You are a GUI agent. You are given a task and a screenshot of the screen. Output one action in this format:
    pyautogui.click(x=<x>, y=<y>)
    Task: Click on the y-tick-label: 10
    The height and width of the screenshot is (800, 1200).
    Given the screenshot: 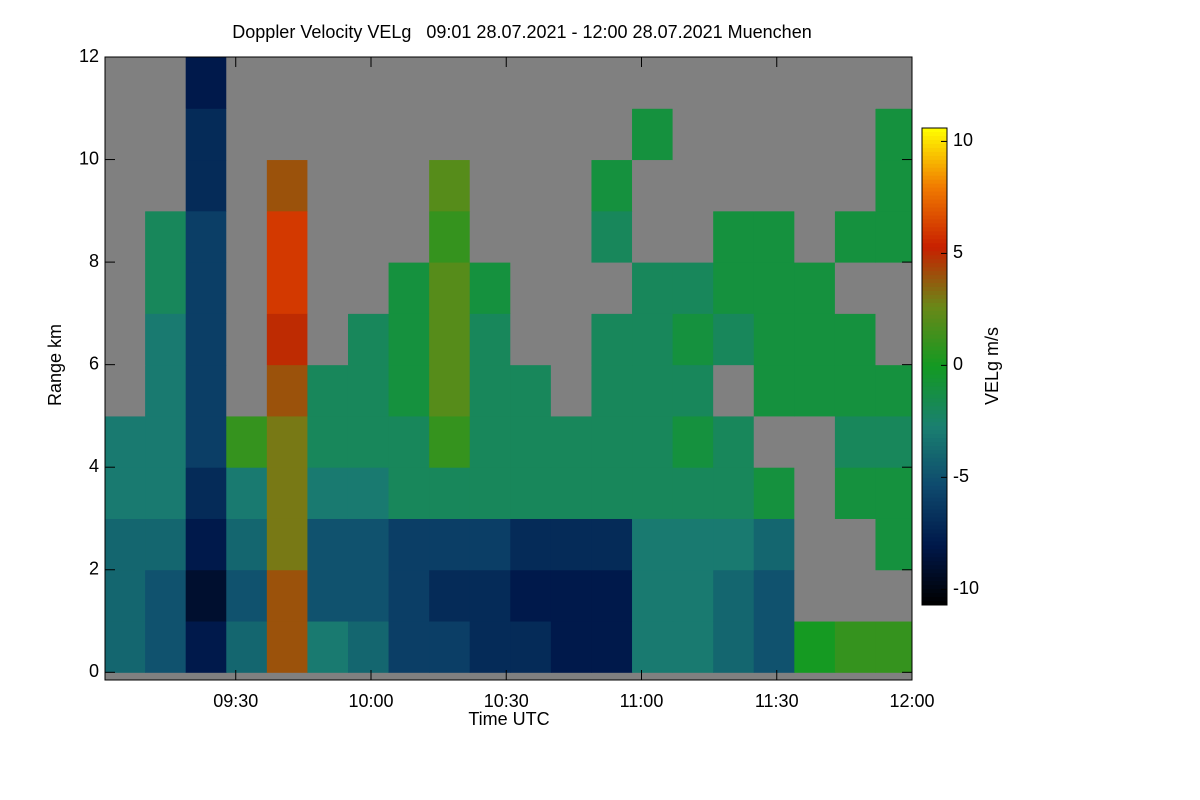 What is the action you would take?
    pyautogui.click(x=89, y=158)
    